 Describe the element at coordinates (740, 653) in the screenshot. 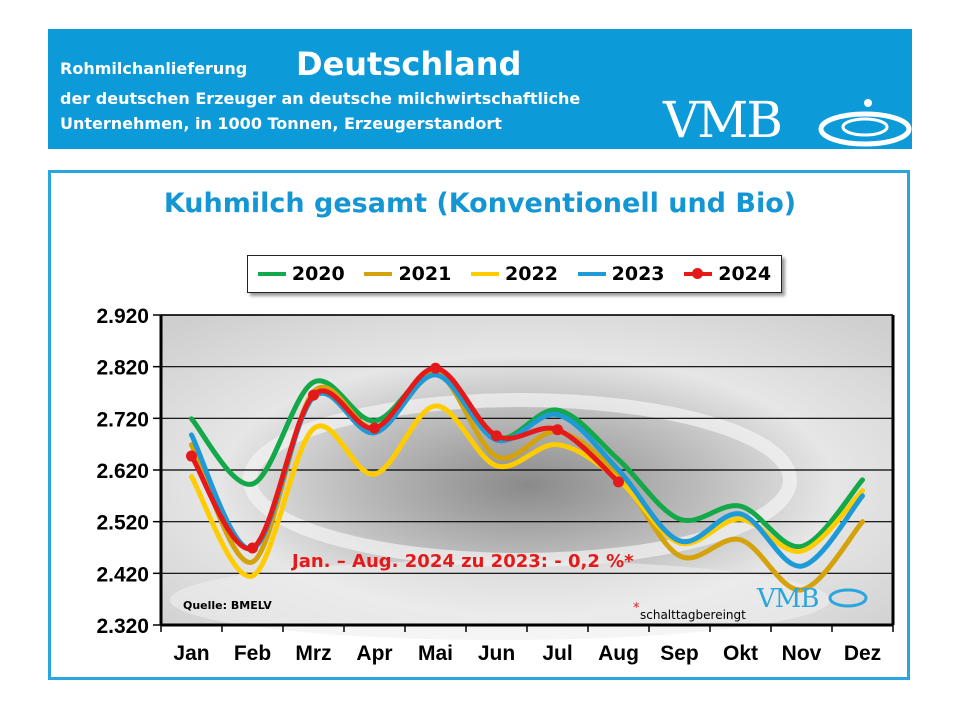

I see `x-tick-label: Okt` at that location.